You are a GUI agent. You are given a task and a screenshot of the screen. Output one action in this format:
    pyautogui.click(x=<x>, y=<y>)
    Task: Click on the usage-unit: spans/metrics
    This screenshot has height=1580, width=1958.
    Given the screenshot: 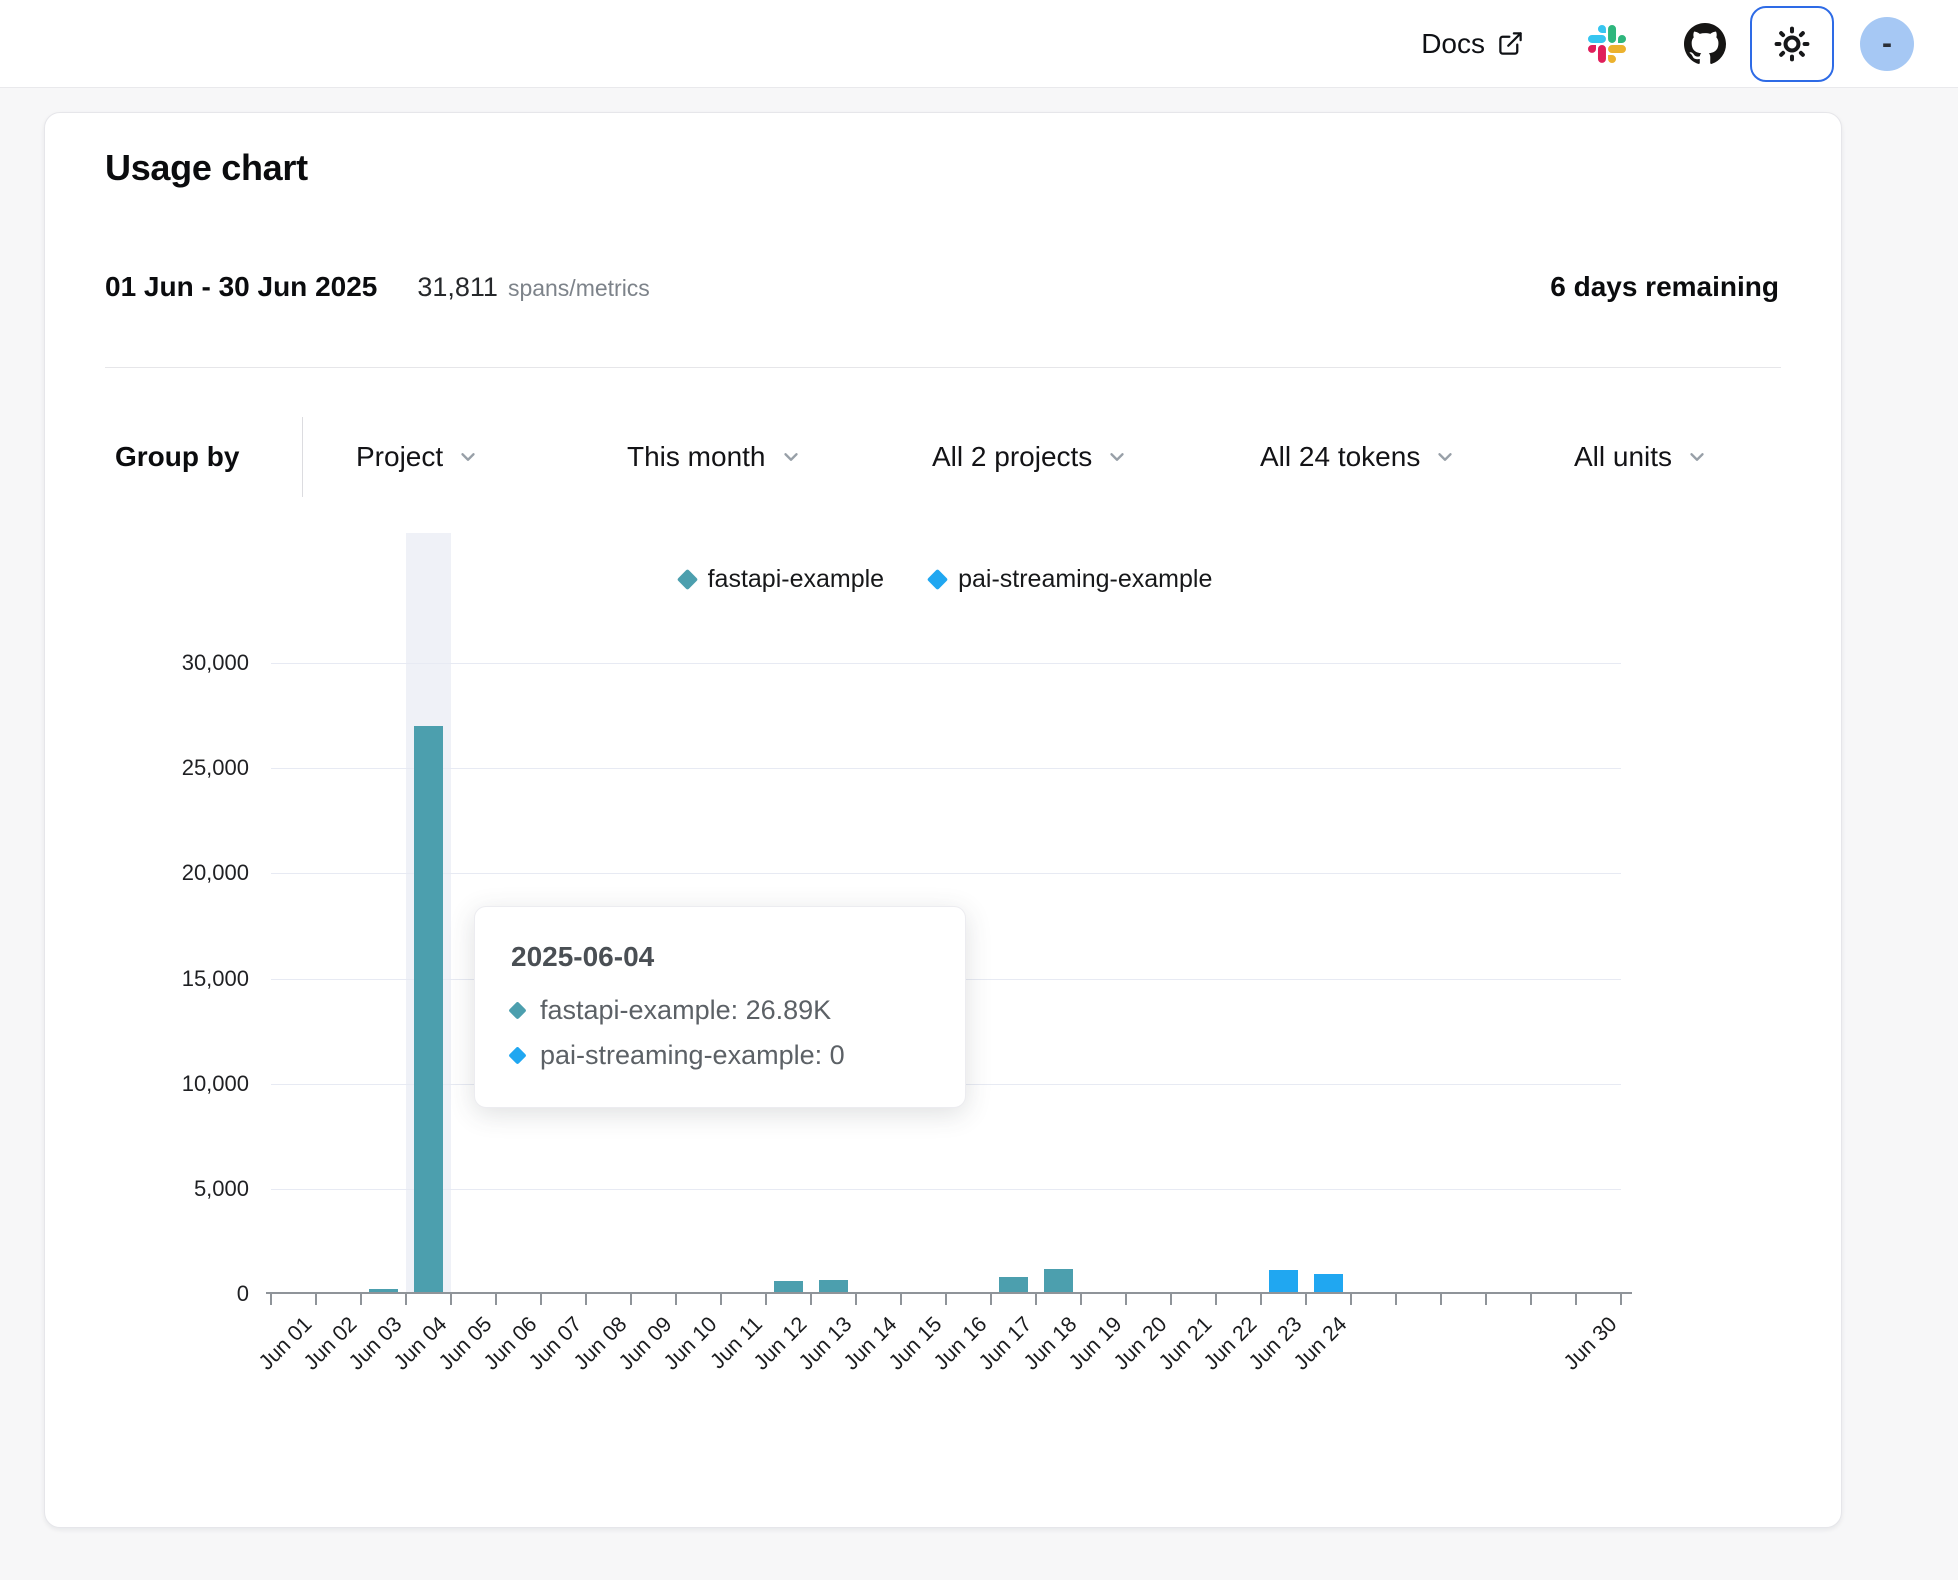 What is the action you would take?
    pyautogui.click(x=578, y=288)
    